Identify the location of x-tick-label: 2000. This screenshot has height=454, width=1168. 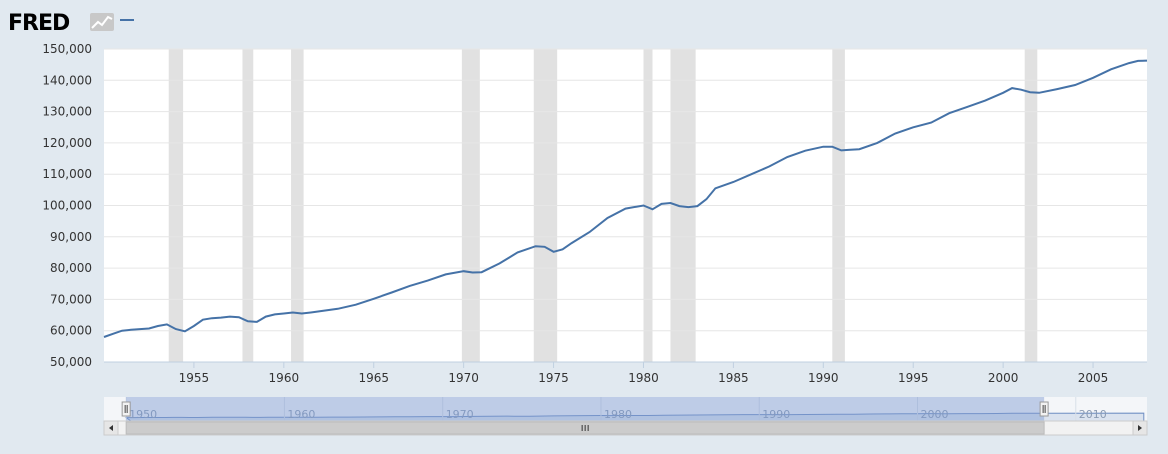
(1003, 378).